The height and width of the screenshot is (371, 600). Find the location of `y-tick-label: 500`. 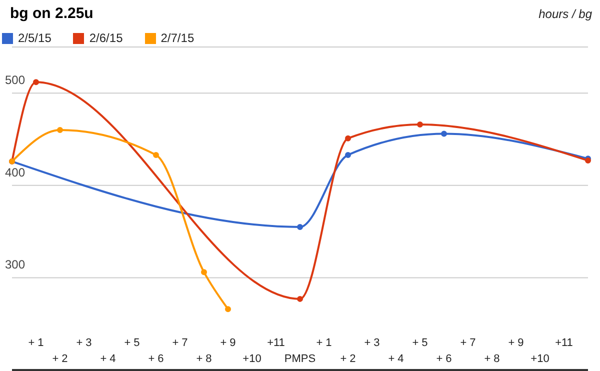

y-tick-label: 500 is located at coordinates (15, 80).